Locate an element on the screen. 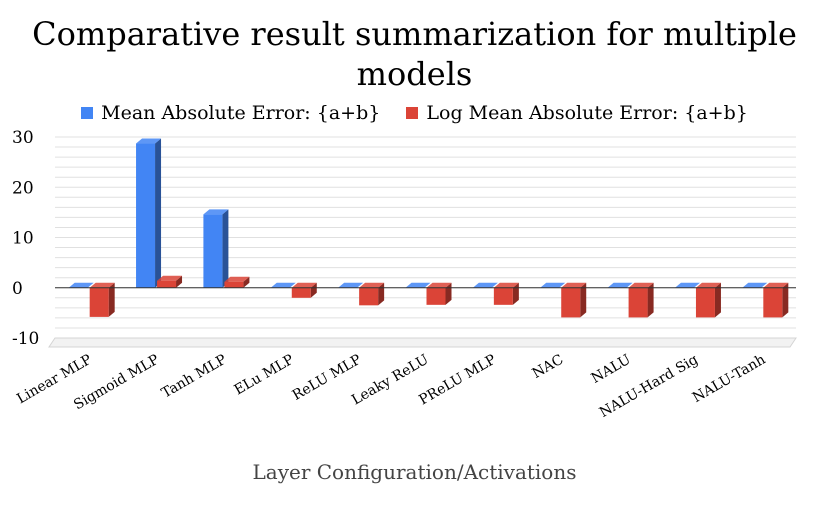 This screenshot has width=829, height=513. y-tick-label: 10 is located at coordinates (23, 239).